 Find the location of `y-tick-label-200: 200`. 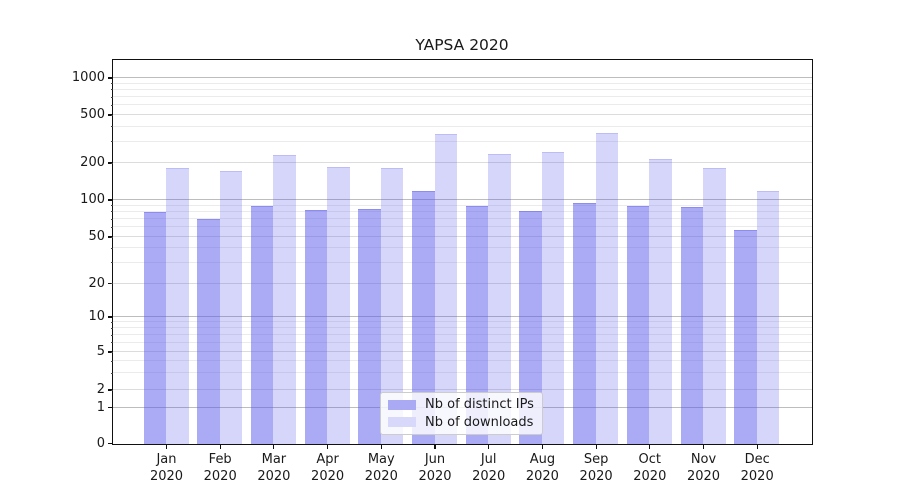

y-tick-label-200: 200 is located at coordinates (92, 162).